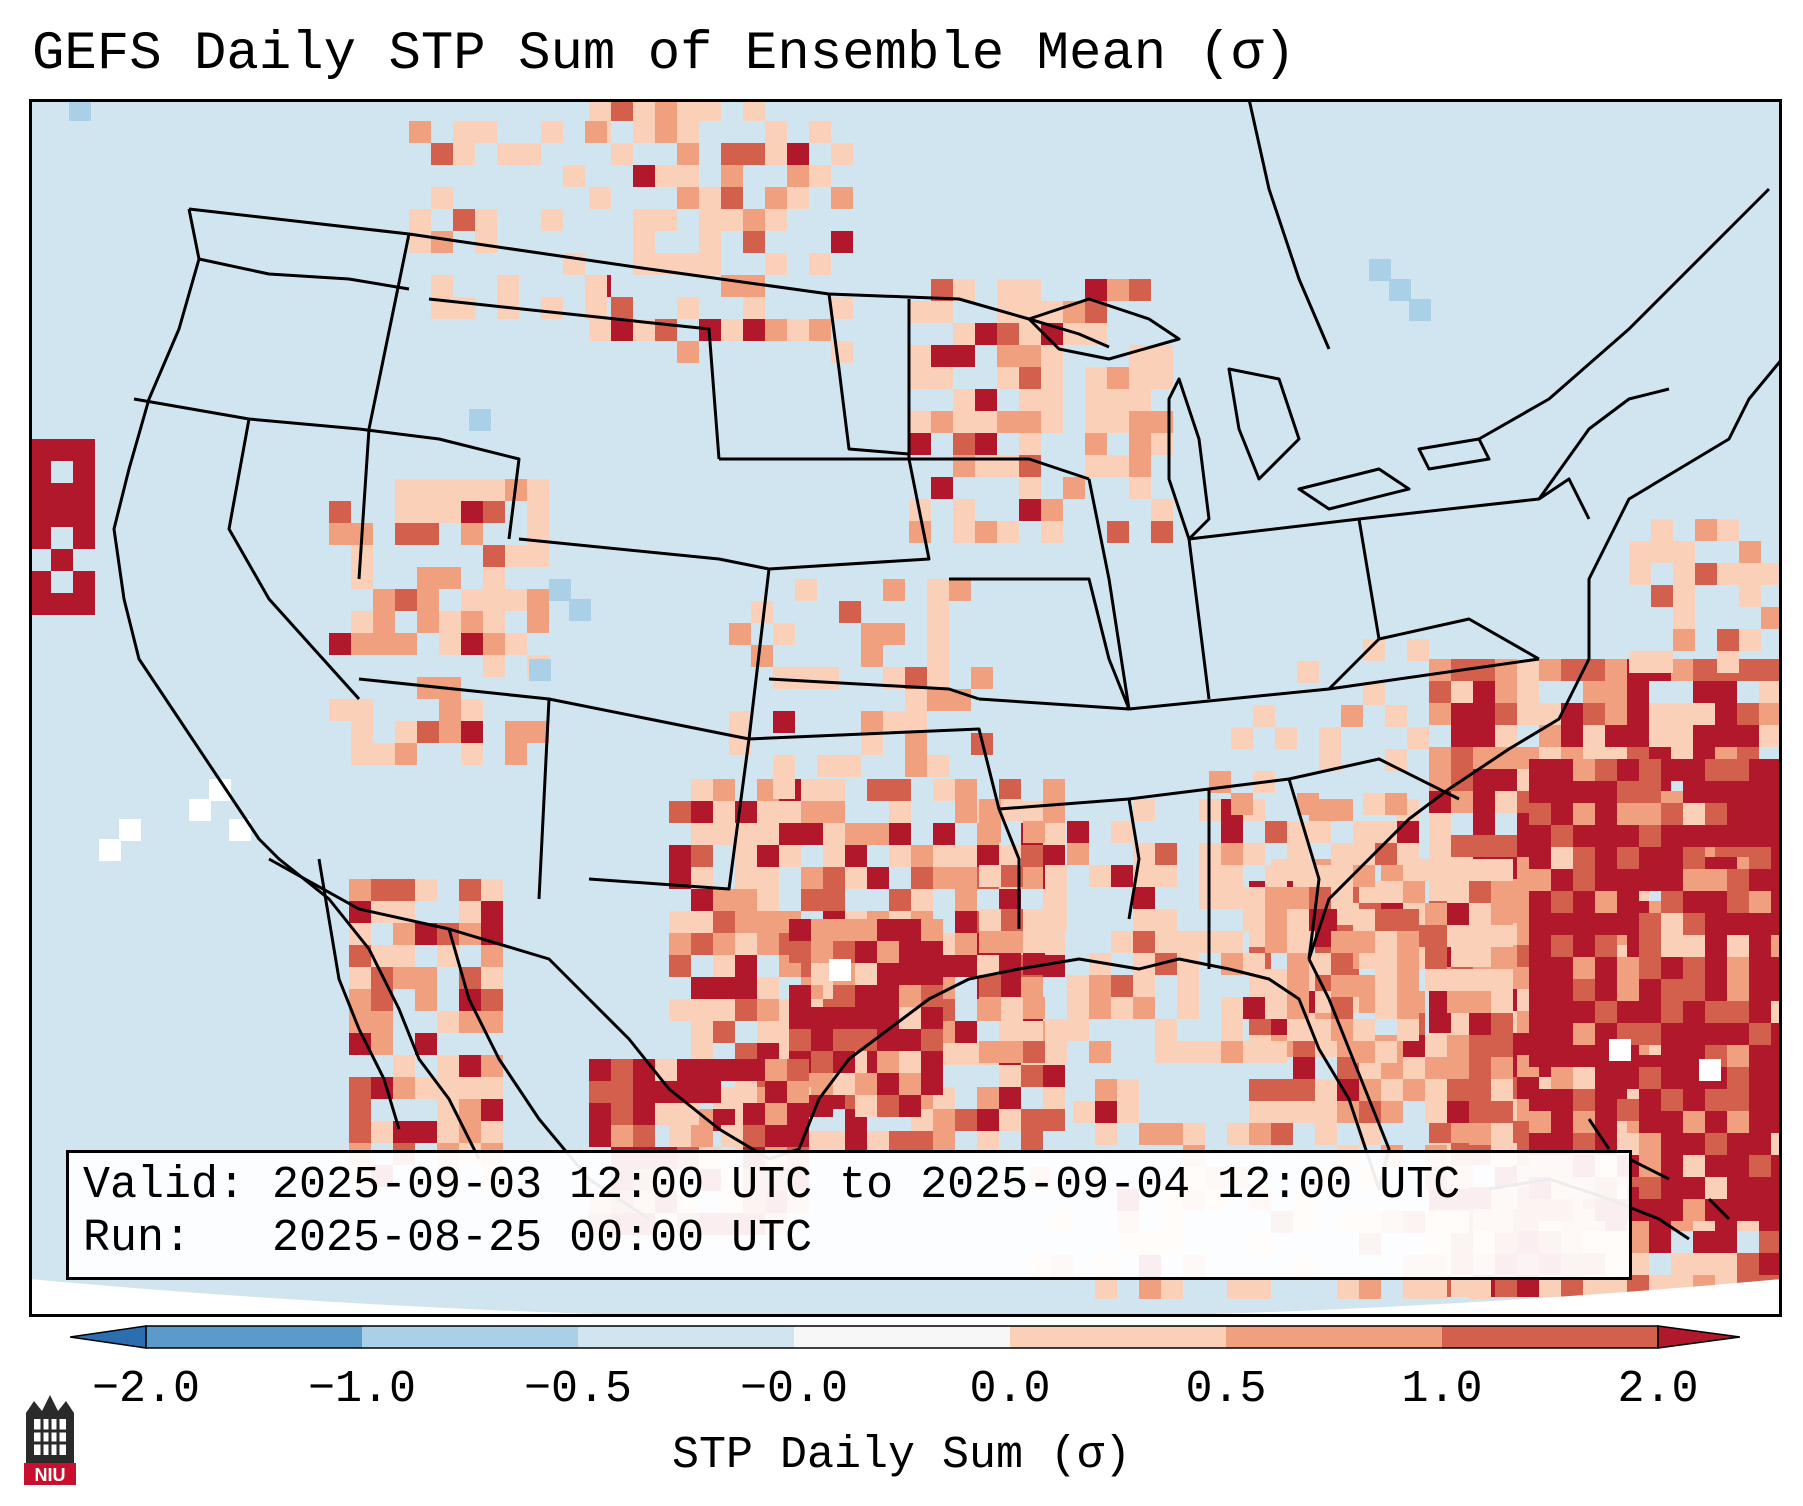 The width and height of the screenshot is (1803, 1506). Describe the element at coordinates (439, 483) in the screenshot. I see `state-line-nv-ut` at that location.